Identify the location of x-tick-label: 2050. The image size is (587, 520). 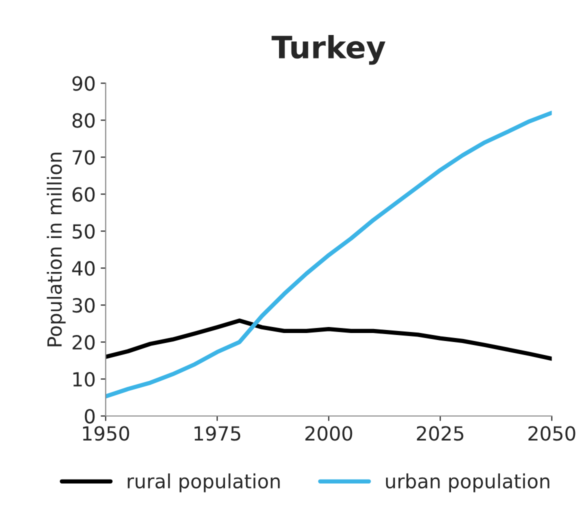
(552, 433).